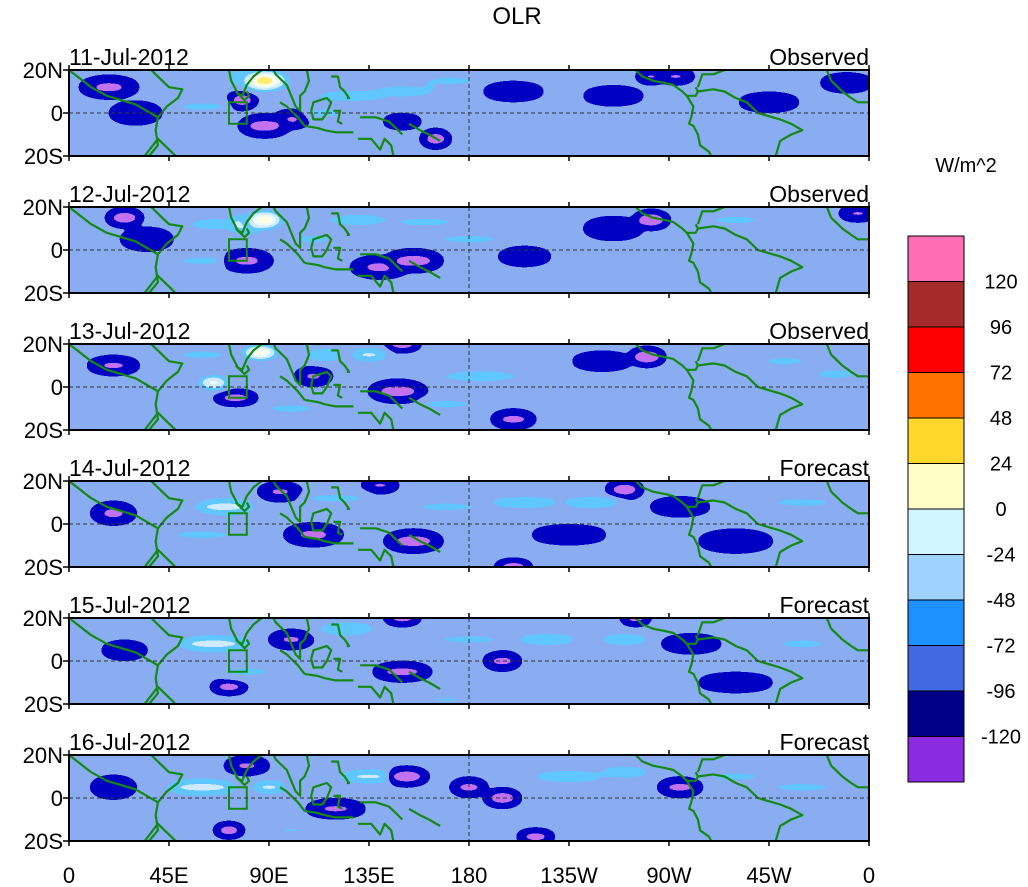  I want to click on panel-date-label: 14-Jul-2012, so click(129, 468).